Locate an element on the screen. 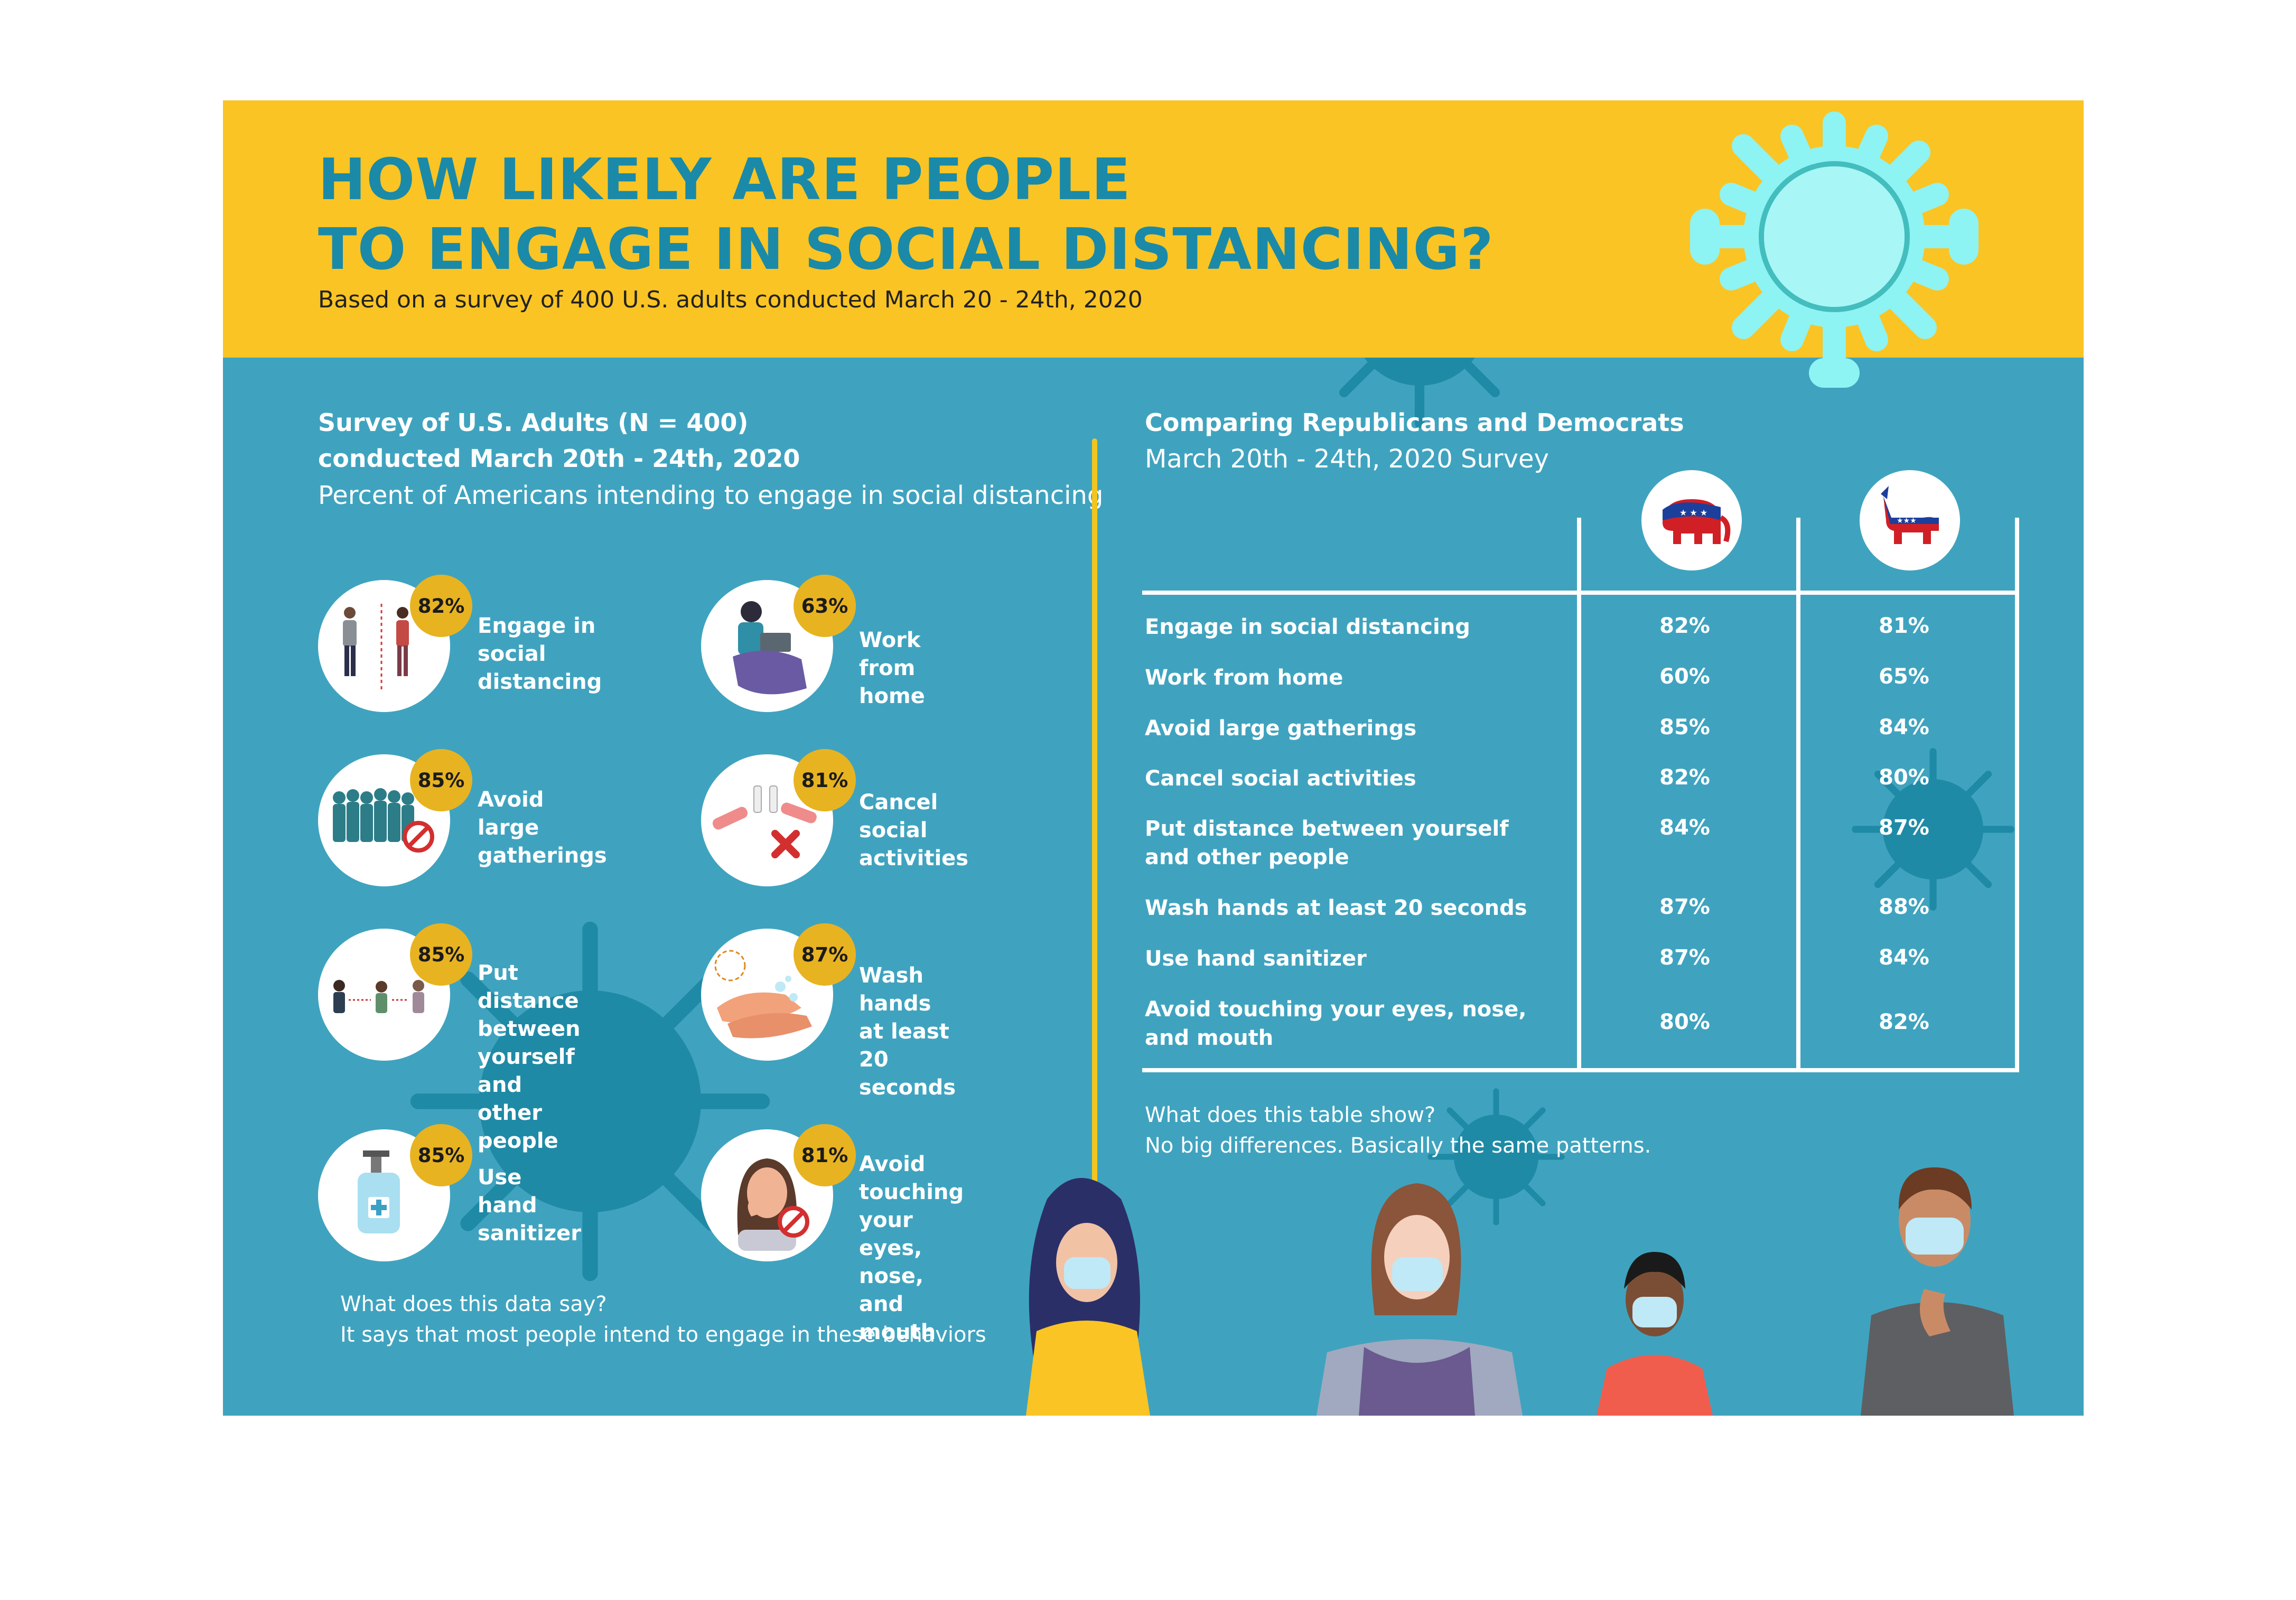  masked-people-illustration is located at coordinates (1520, 1291).